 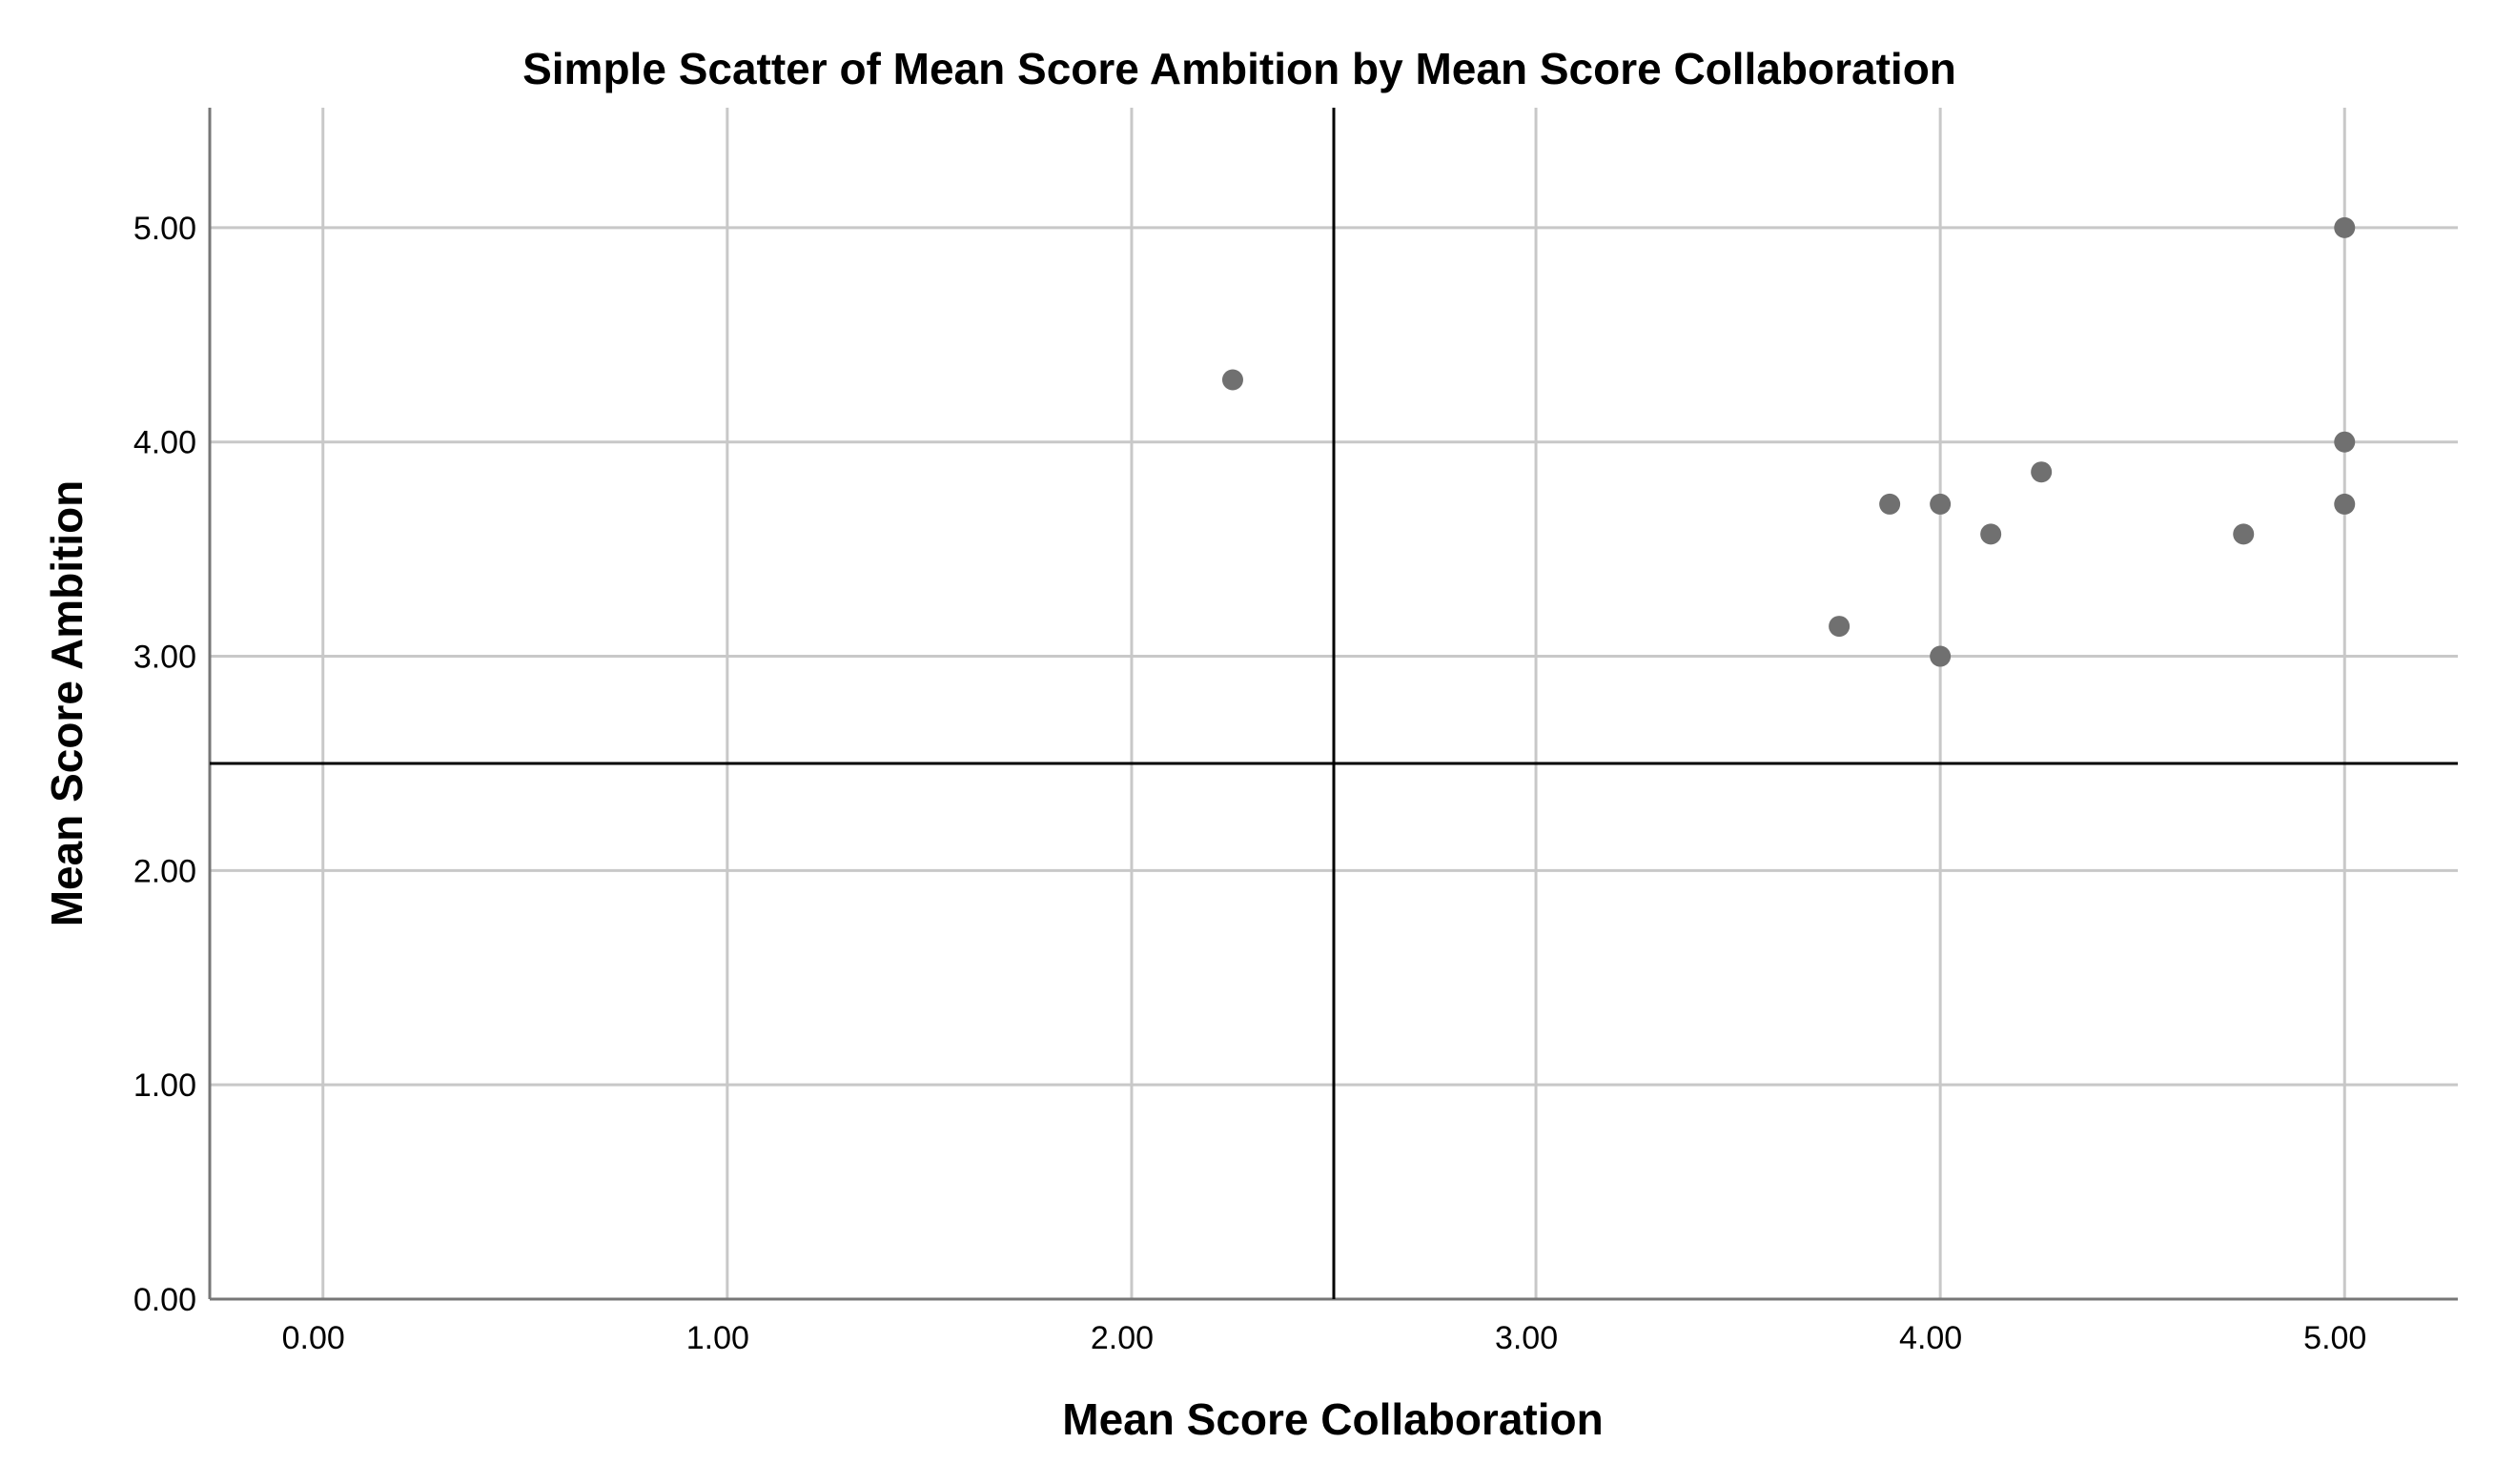 What do you see at coordinates (67, 703) in the screenshot?
I see `y-axis-label: Mean Score Ambition` at bounding box center [67, 703].